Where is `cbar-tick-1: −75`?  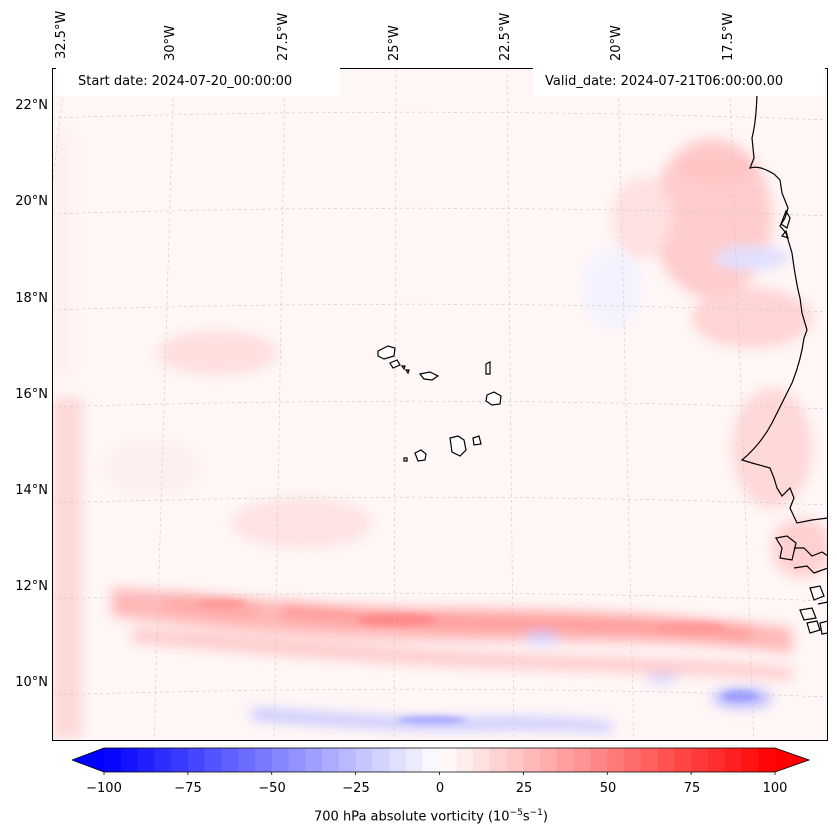 cbar-tick-1: −75 is located at coordinates (188, 788).